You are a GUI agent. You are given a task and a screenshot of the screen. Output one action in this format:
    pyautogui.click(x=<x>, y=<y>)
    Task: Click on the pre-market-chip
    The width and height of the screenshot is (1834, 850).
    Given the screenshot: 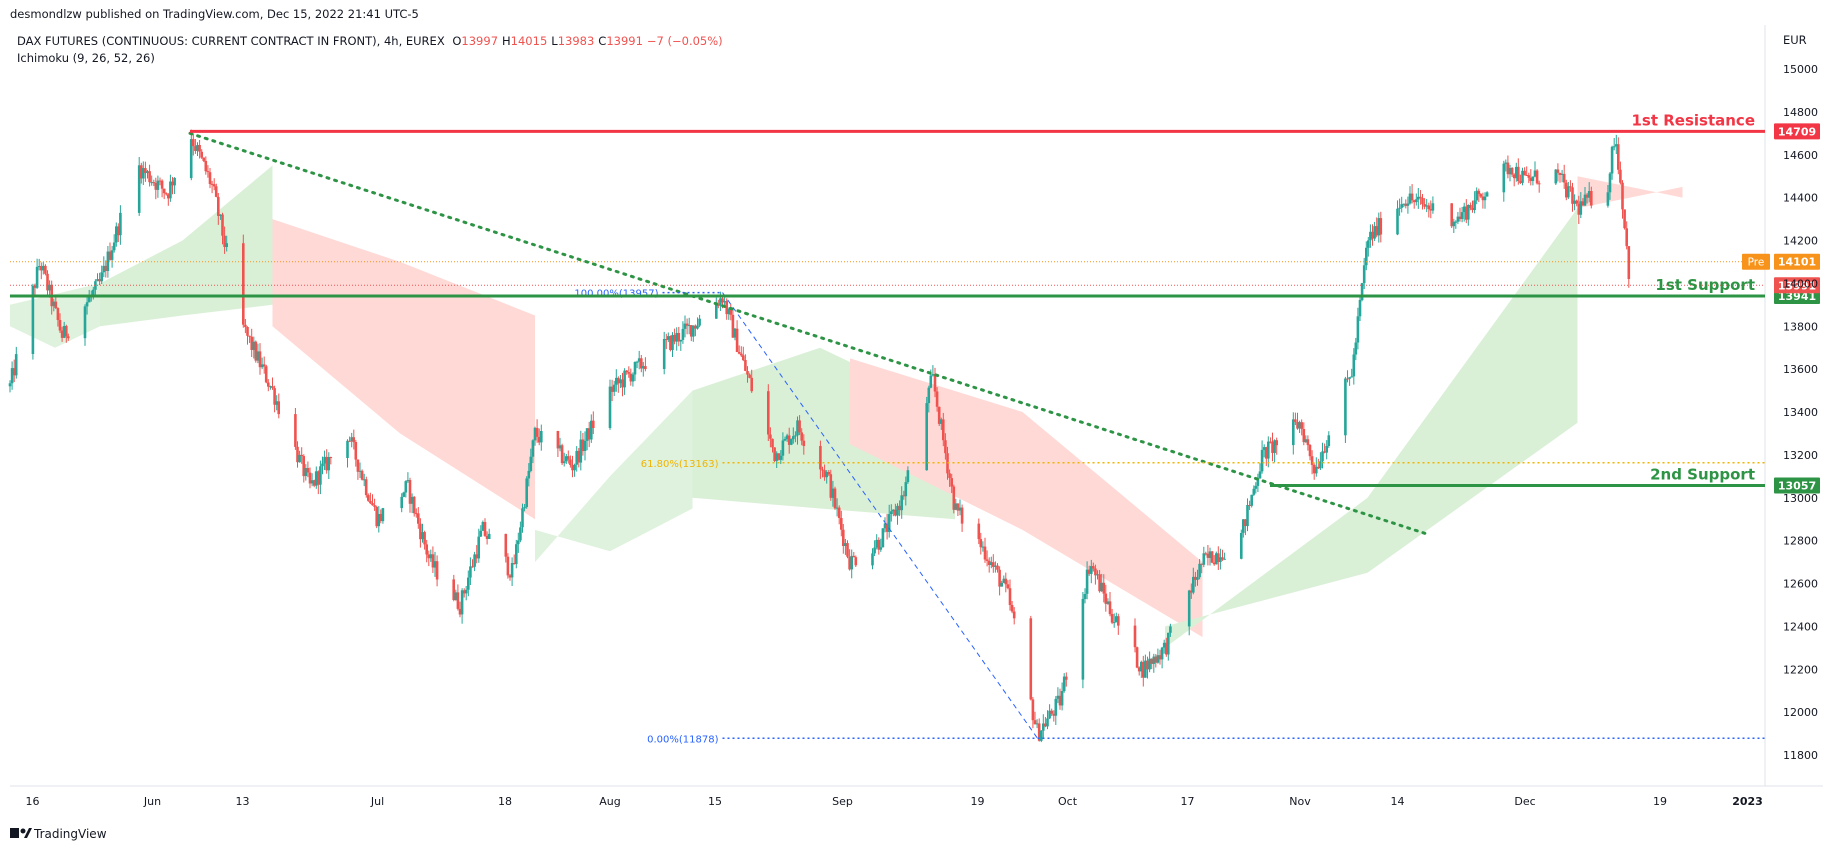 What is the action you would take?
    pyautogui.click(x=1756, y=261)
    